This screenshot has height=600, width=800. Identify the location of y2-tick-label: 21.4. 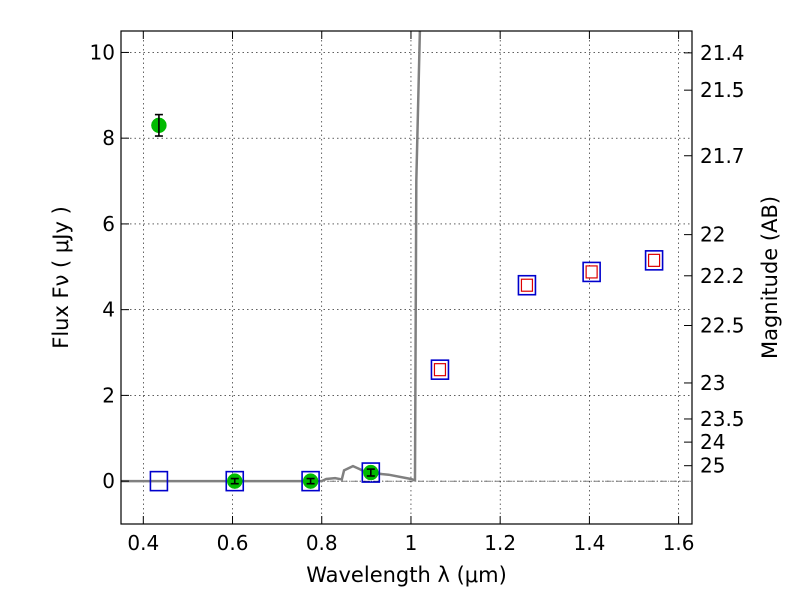
(722, 53).